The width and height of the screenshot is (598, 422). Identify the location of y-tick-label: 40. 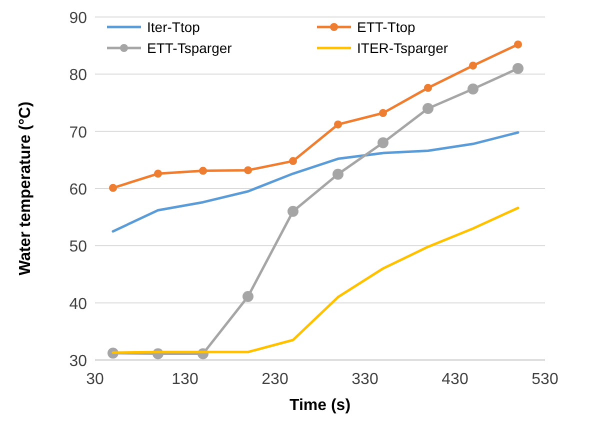
(78, 304).